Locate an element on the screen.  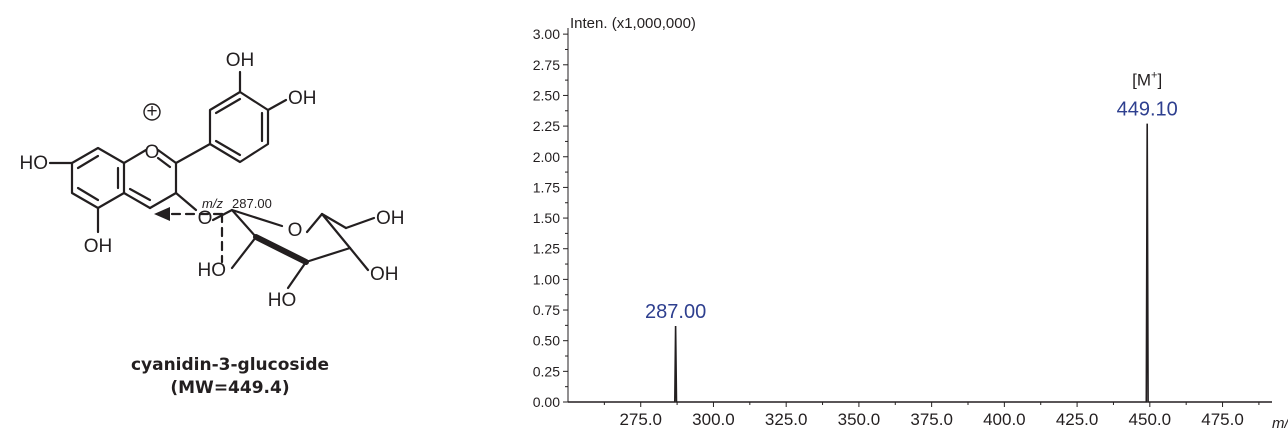
charge-sign: + is located at coordinates (151, 111).